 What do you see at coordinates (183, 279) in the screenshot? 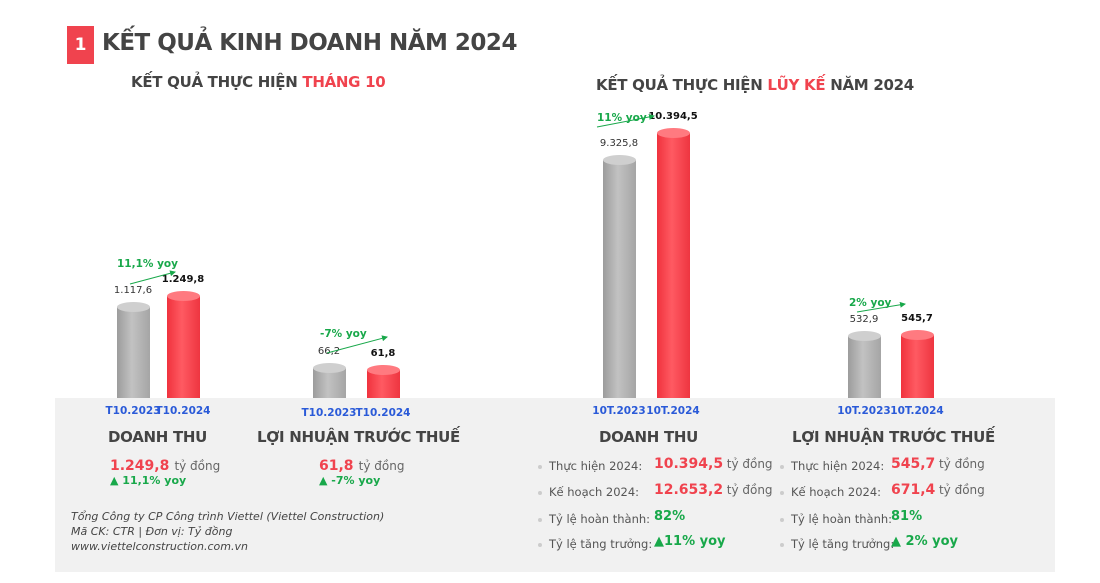
I see `data-label: 1.249,8` at bounding box center [183, 279].